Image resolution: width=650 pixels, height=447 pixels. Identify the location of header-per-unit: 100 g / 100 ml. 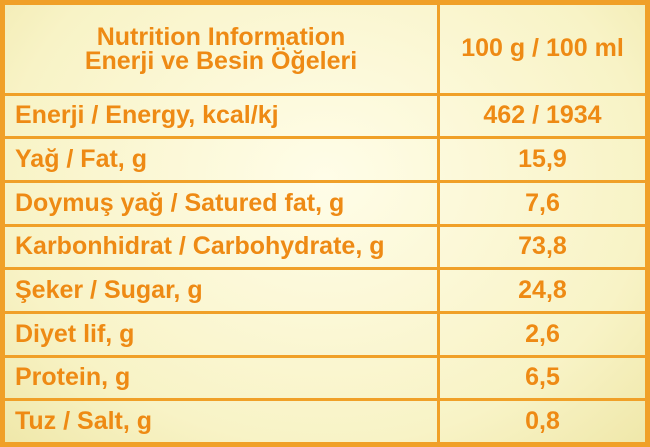
(542, 49).